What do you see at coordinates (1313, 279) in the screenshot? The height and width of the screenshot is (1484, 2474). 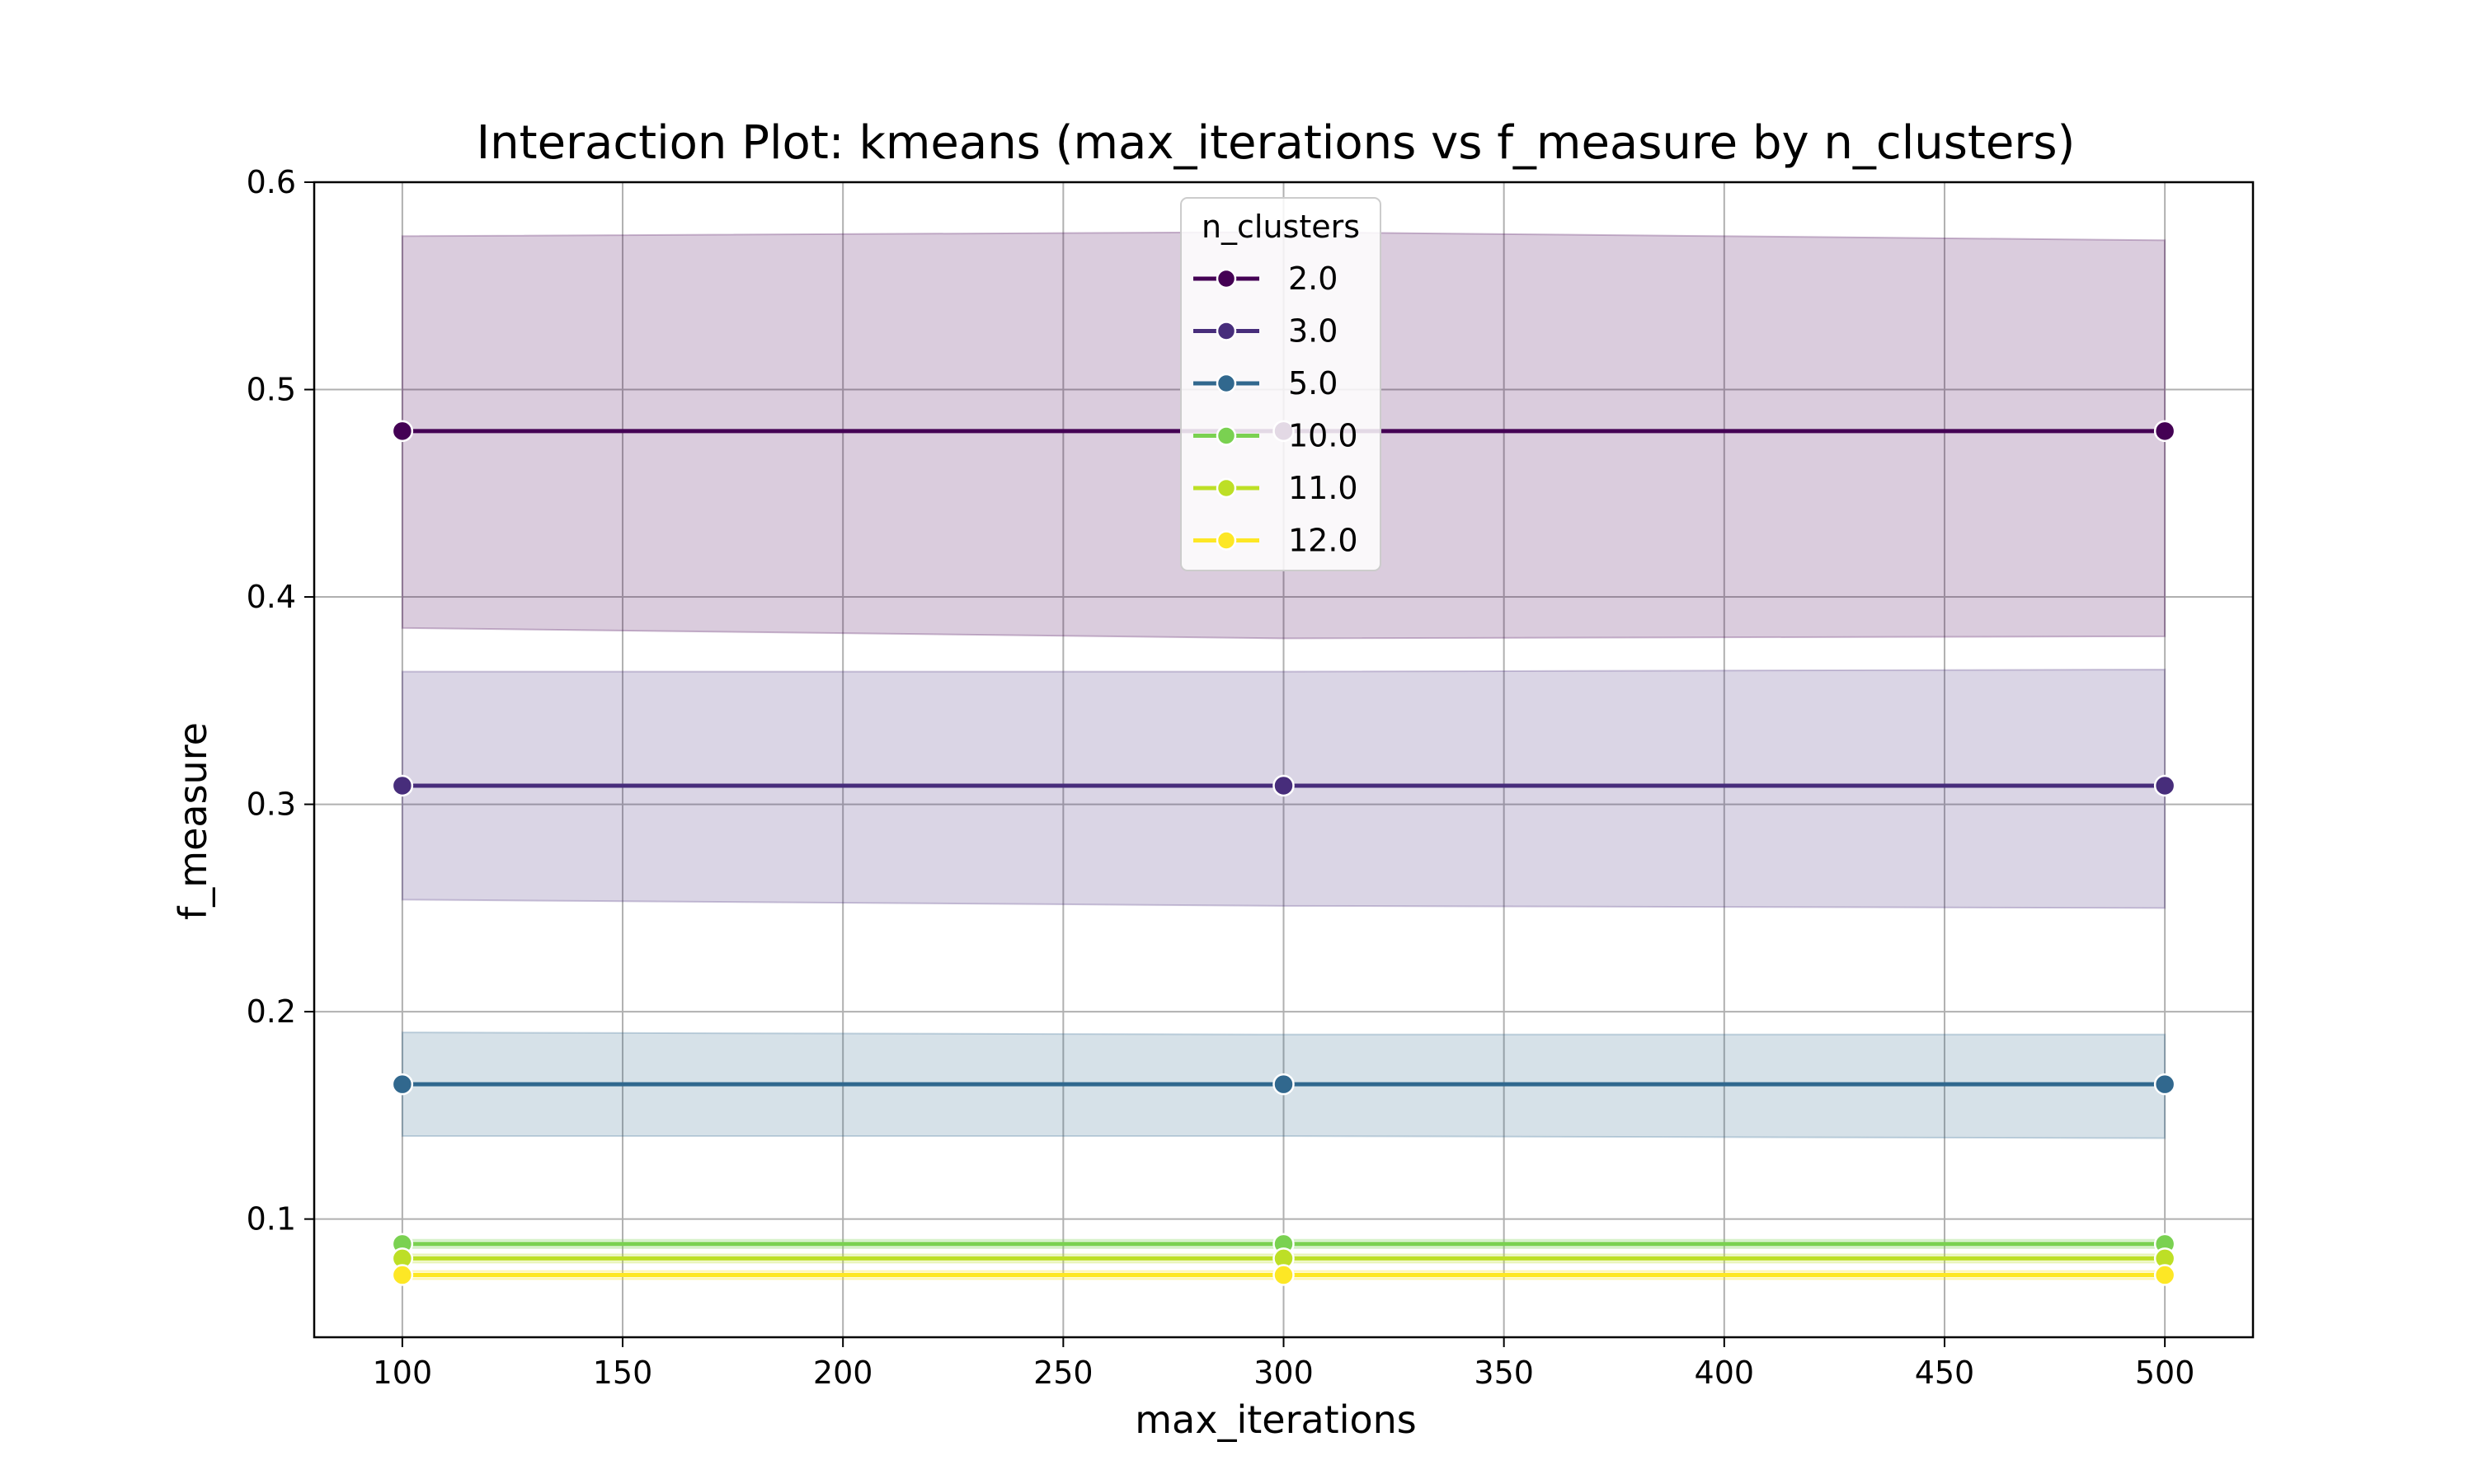 I see `legend-entry: 2.0` at bounding box center [1313, 279].